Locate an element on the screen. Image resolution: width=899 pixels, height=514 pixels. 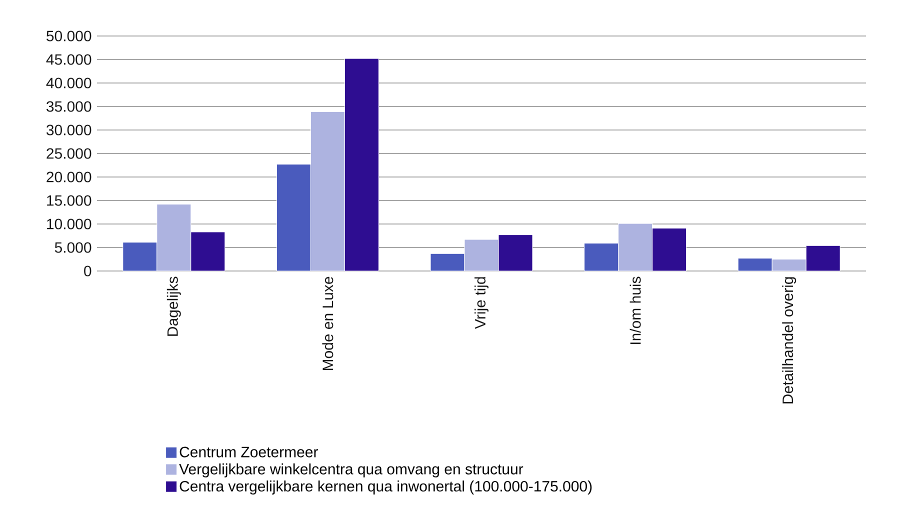
x-tick-label: Dagelijks is located at coordinates (173, 306).